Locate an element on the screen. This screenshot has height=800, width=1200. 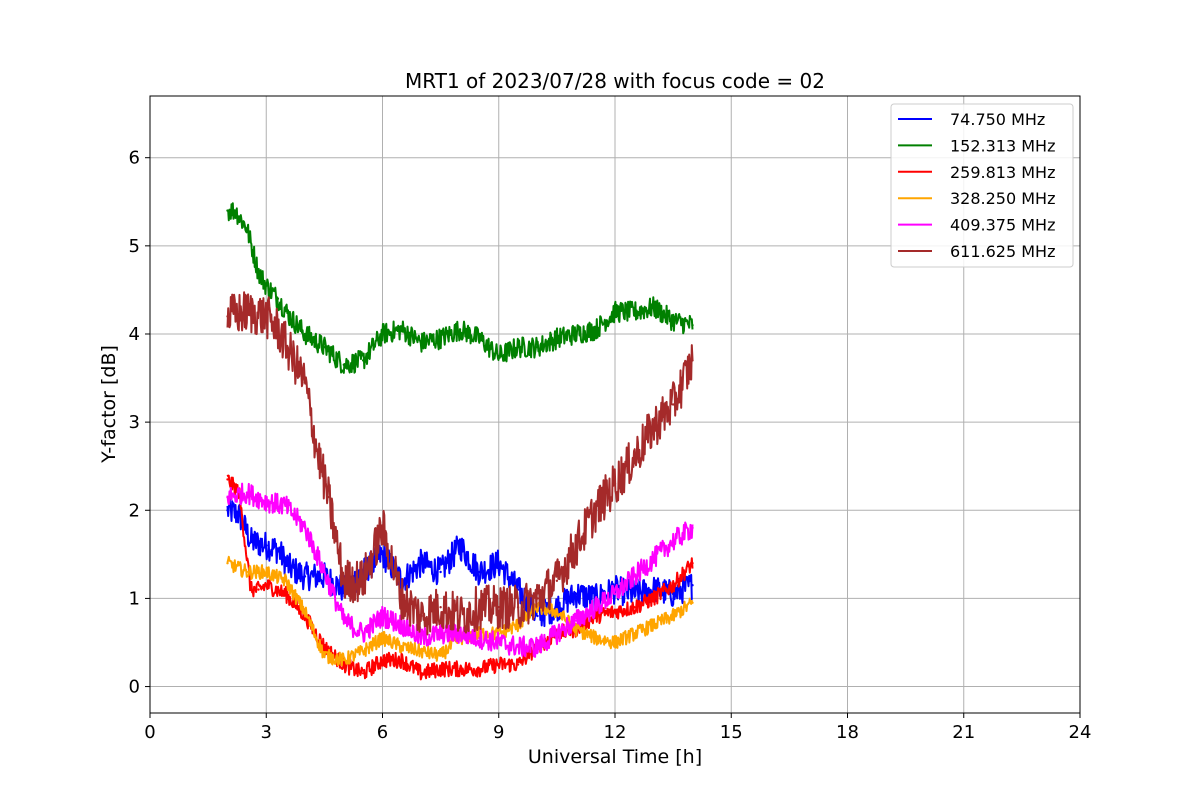
y-tick-label: 4 is located at coordinates (134, 334).